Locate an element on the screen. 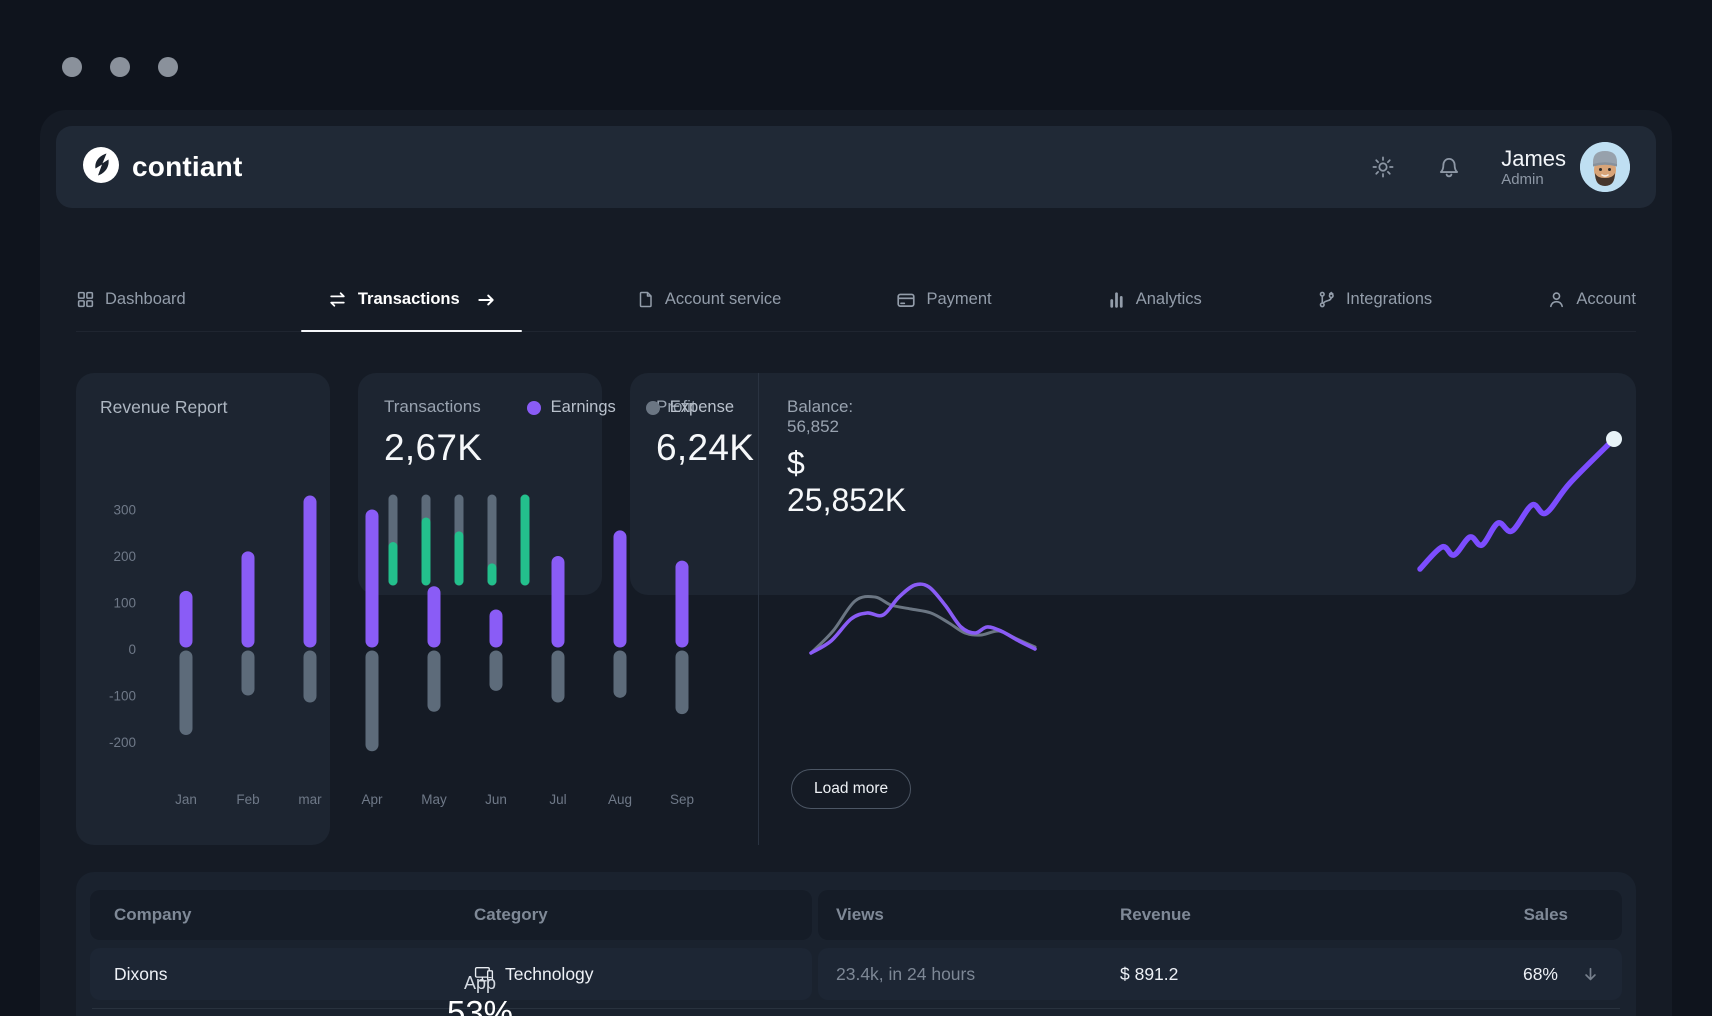  balance-sparkline-chart is located at coordinates (923, 618).